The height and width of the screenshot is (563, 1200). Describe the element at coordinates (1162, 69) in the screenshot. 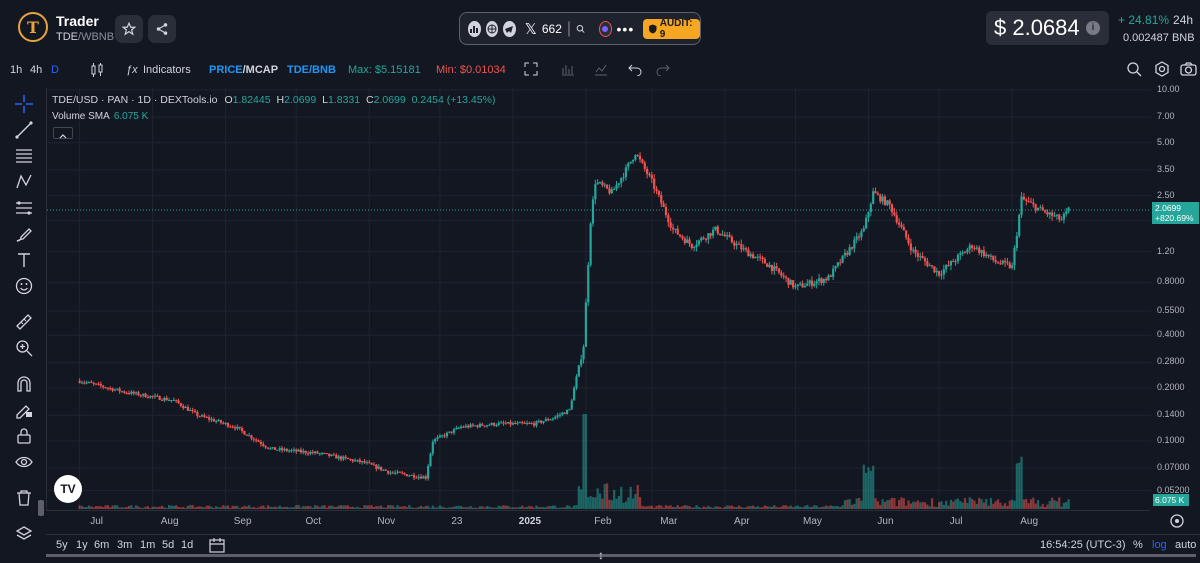

I see `settings-icon` at that location.